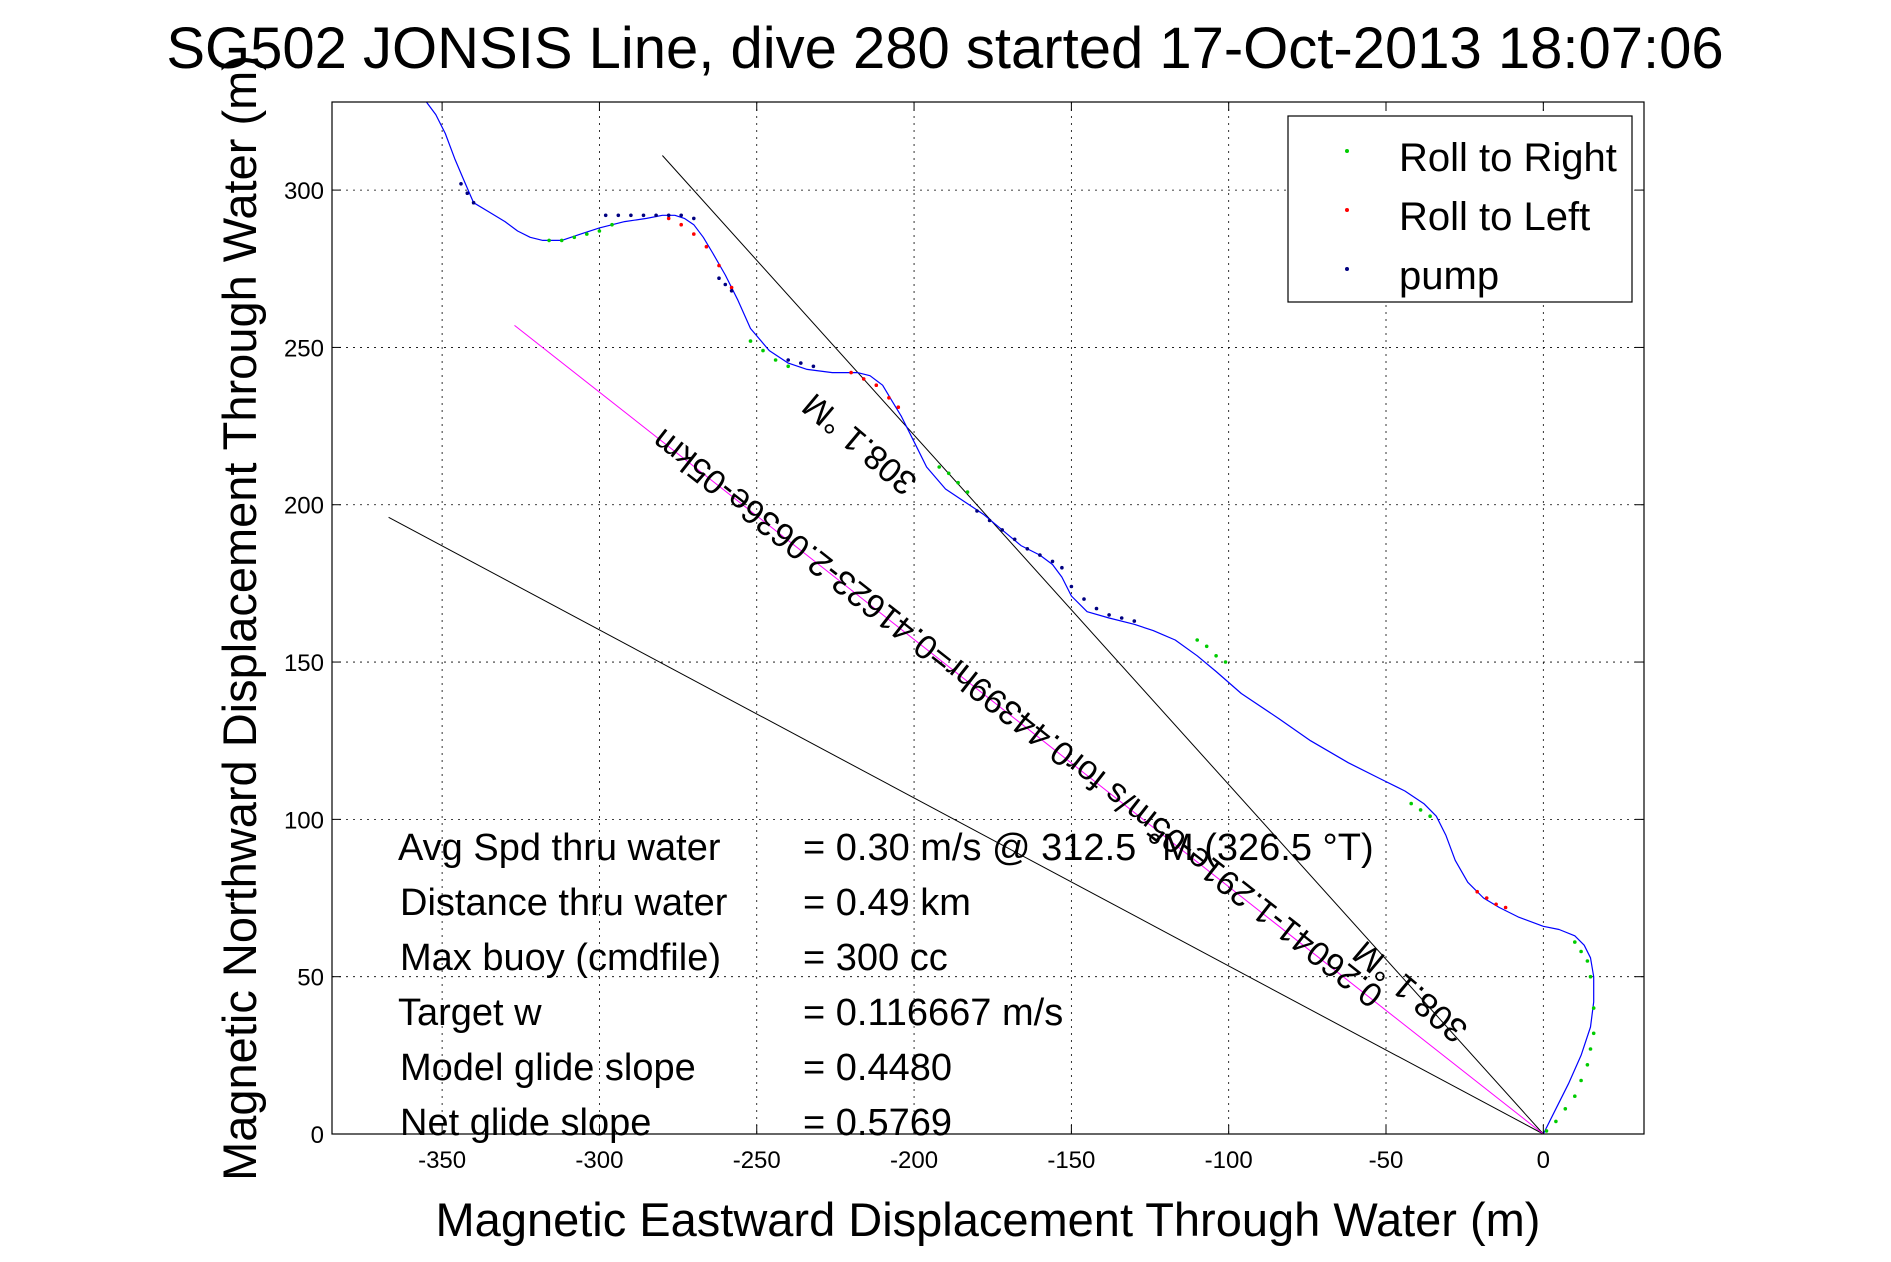 Image resolution: width=1891 pixels, height=1262 pixels. What do you see at coordinates (1494, 217) in the screenshot?
I see `legend-label-roll-left: Roll to Left` at bounding box center [1494, 217].